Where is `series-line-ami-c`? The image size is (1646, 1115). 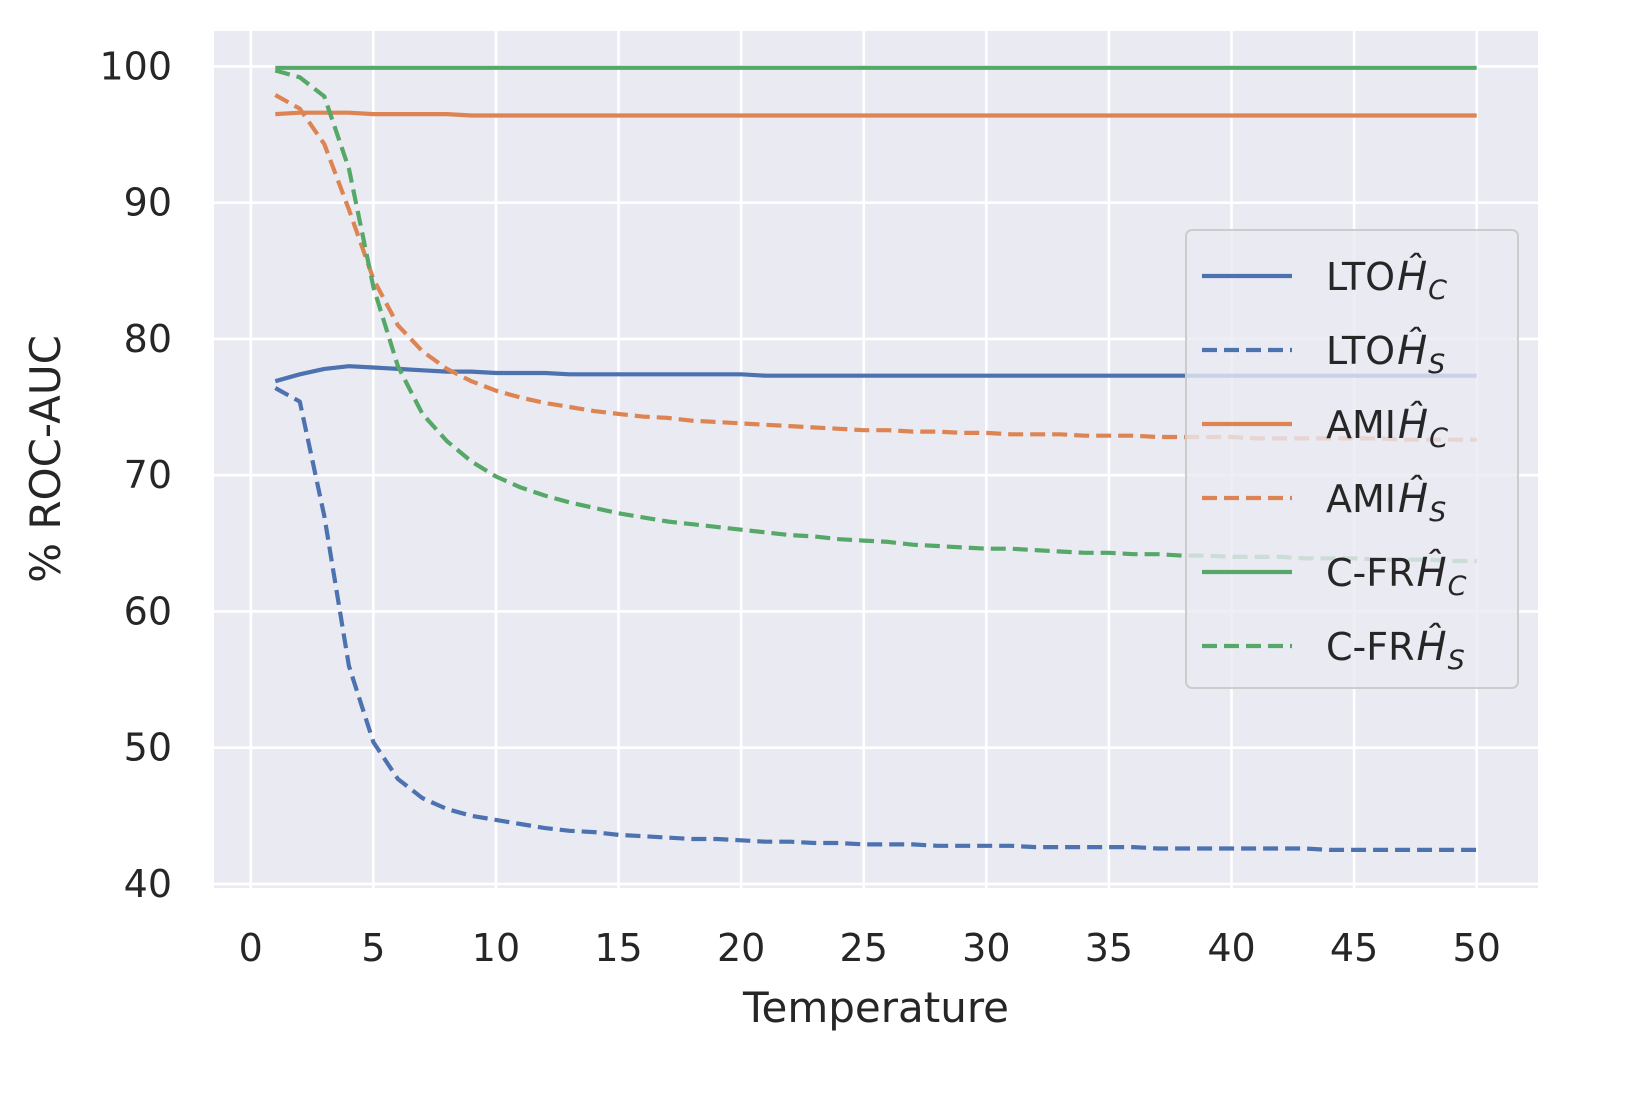 series-line-ami-c is located at coordinates (876, 114).